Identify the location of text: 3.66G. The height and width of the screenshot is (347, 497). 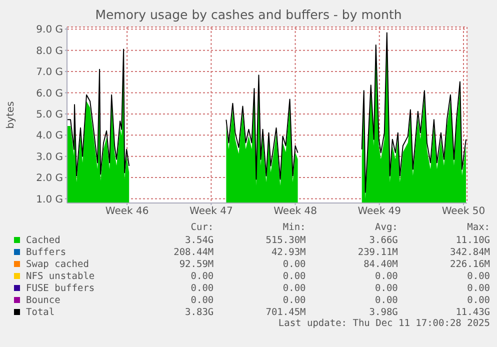
(383, 240).